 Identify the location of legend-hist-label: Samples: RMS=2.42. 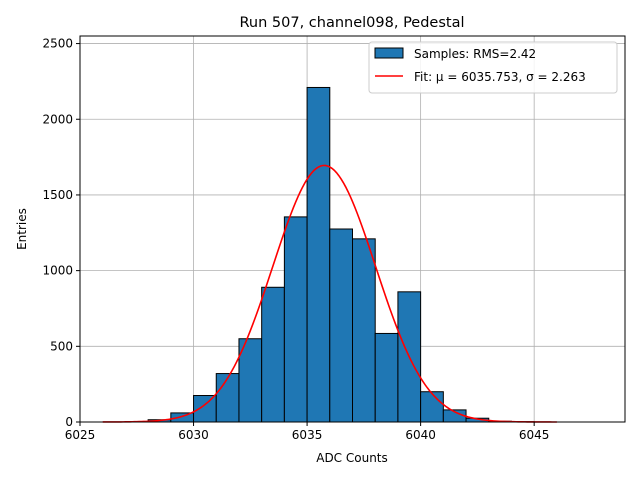
(475, 54).